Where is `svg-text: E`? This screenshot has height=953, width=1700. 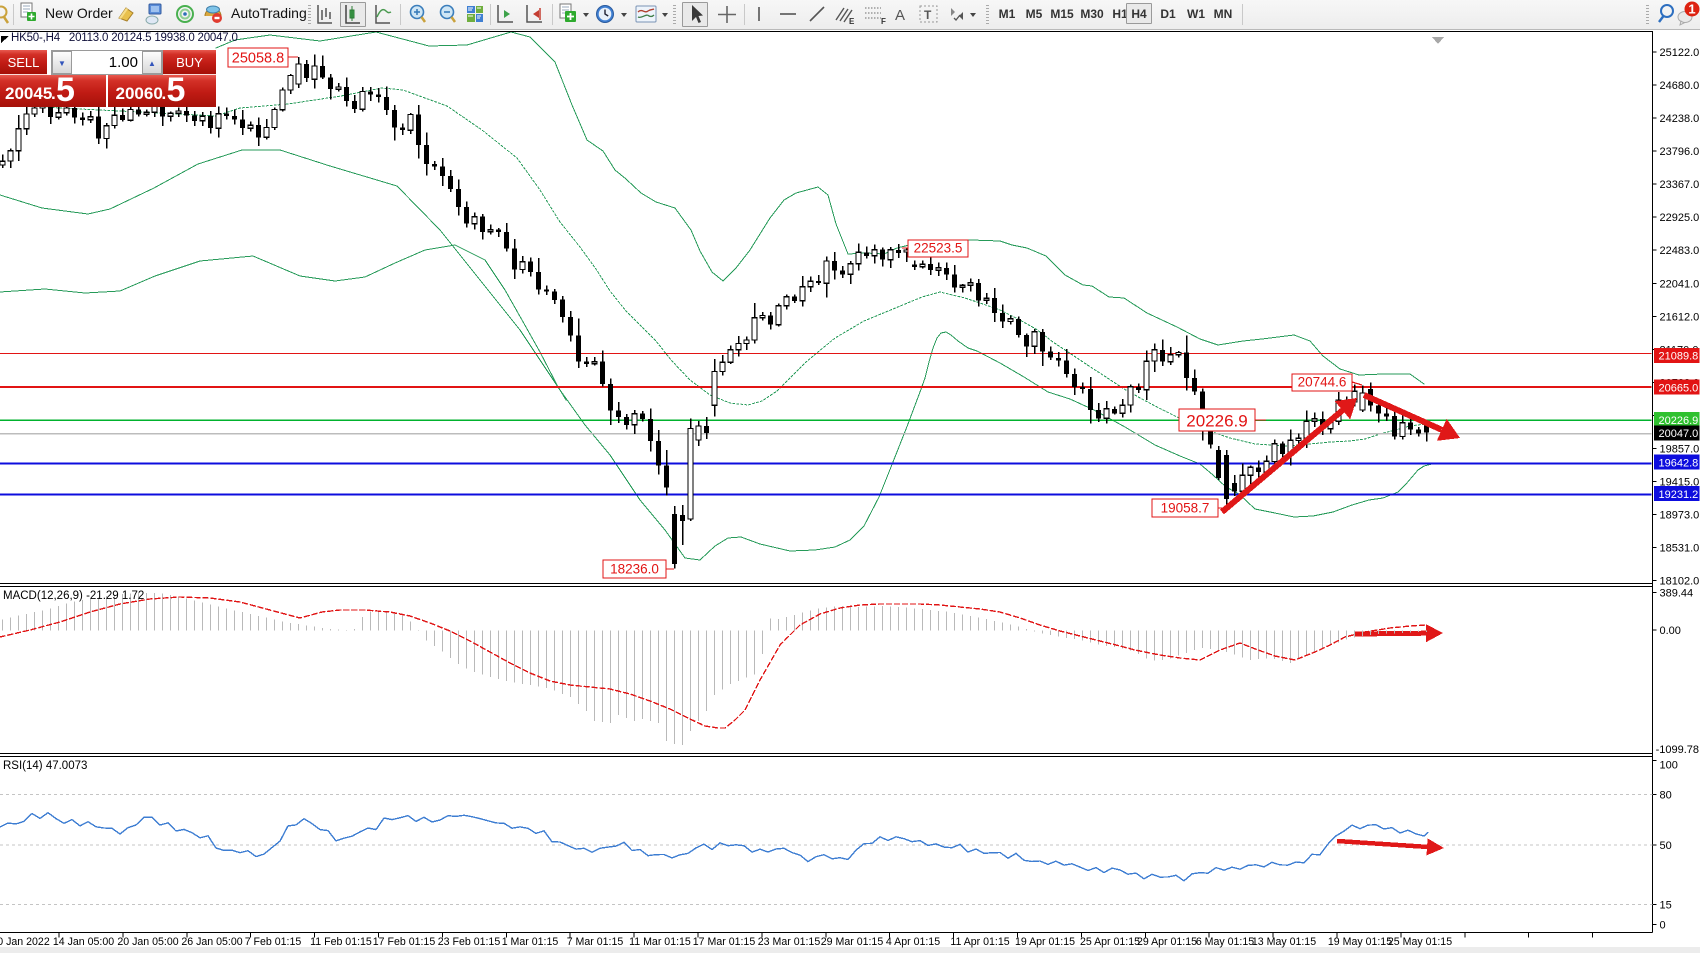
svg-text: E is located at coordinates (852, 21).